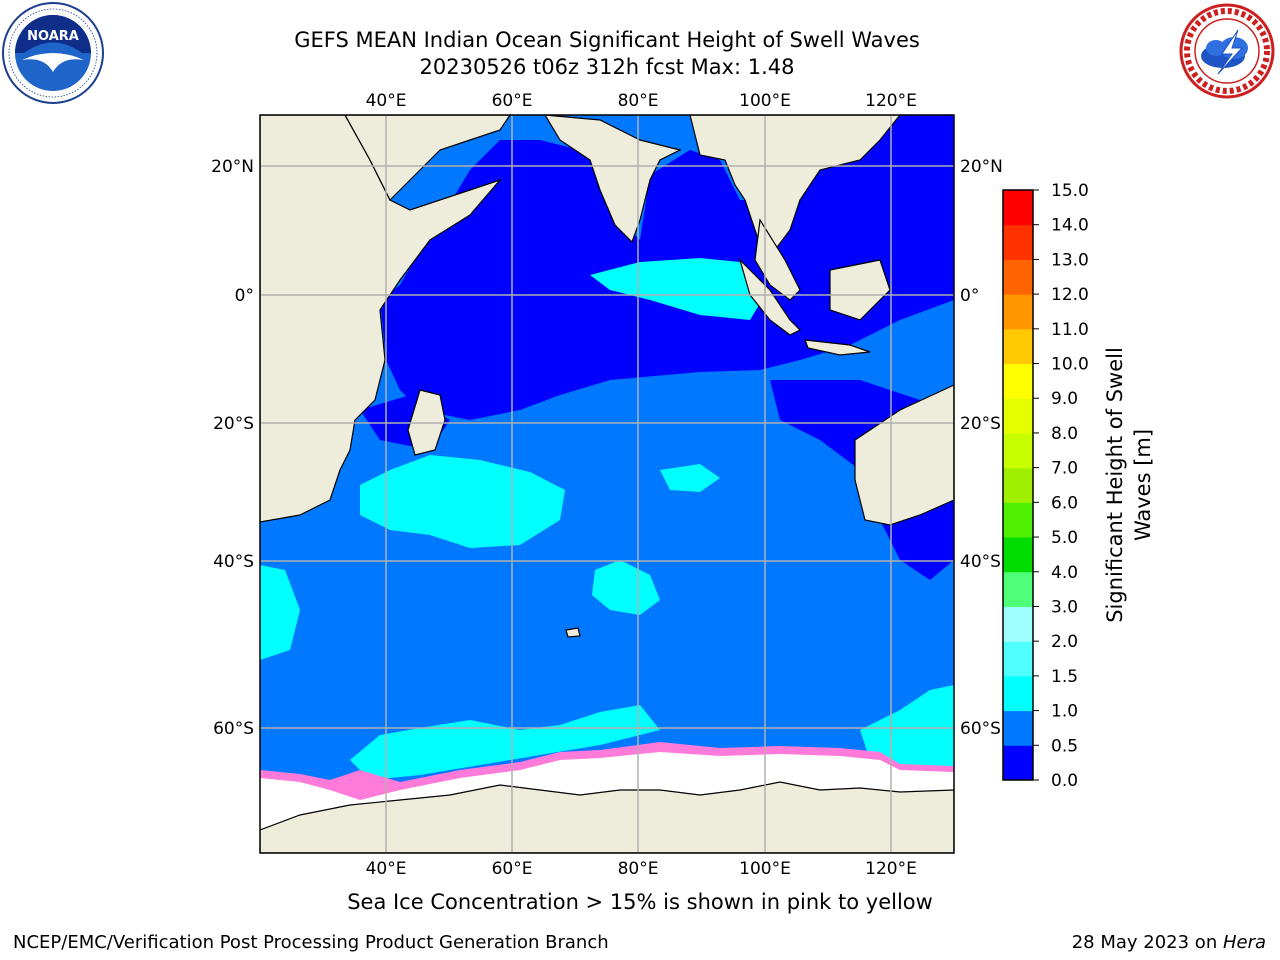  What do you see at coordinates (981, 448) in the screenshot?
I see `lat-labels-right: 20°N 0° 20°S 40°S 60°S` at bounding box center [981, 448].